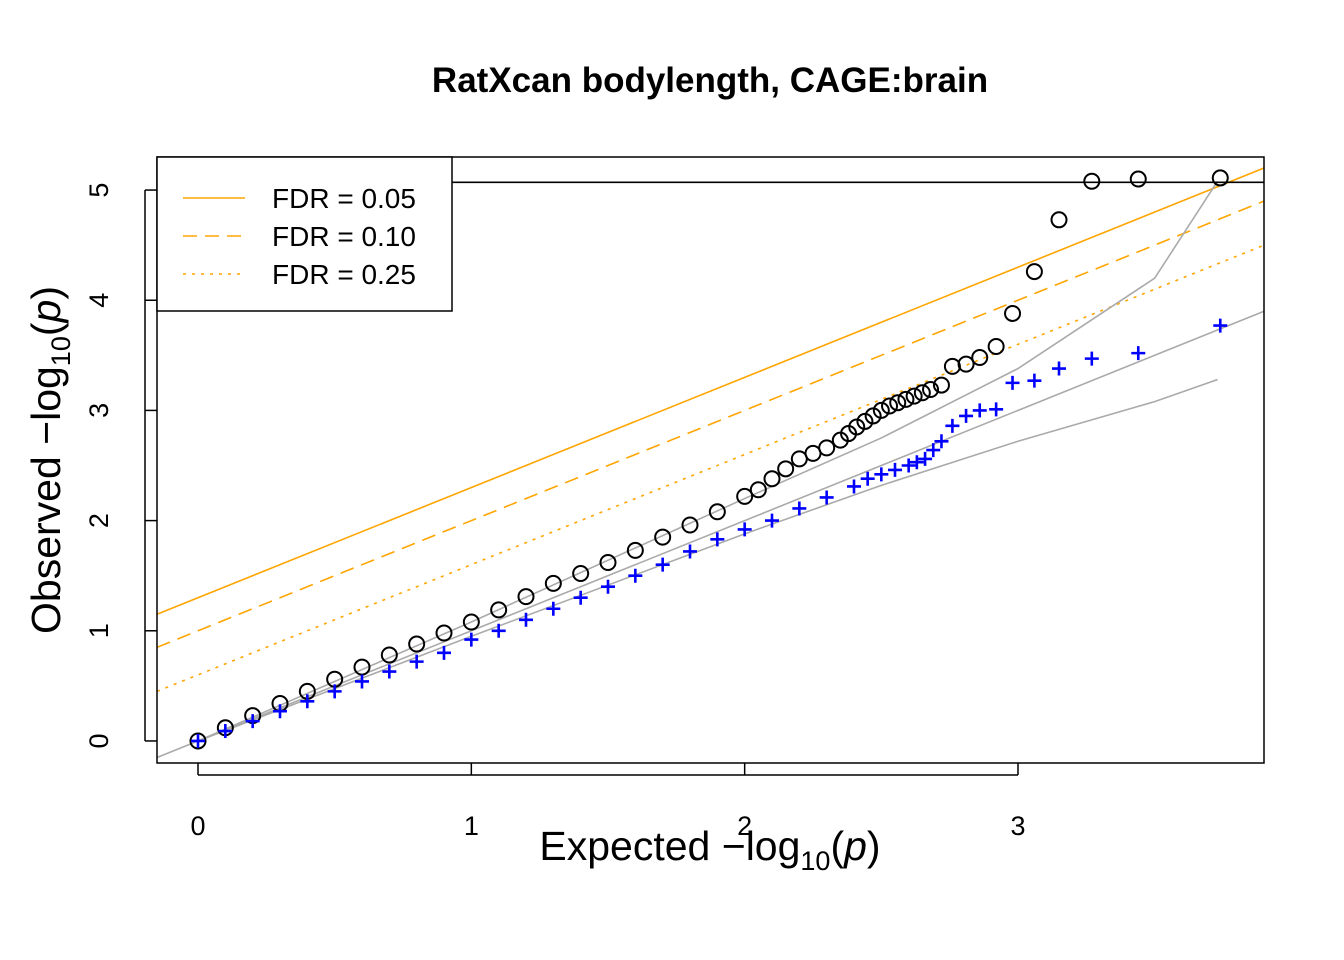  I want to click on x-tick-label: 0, so click(197, 826).